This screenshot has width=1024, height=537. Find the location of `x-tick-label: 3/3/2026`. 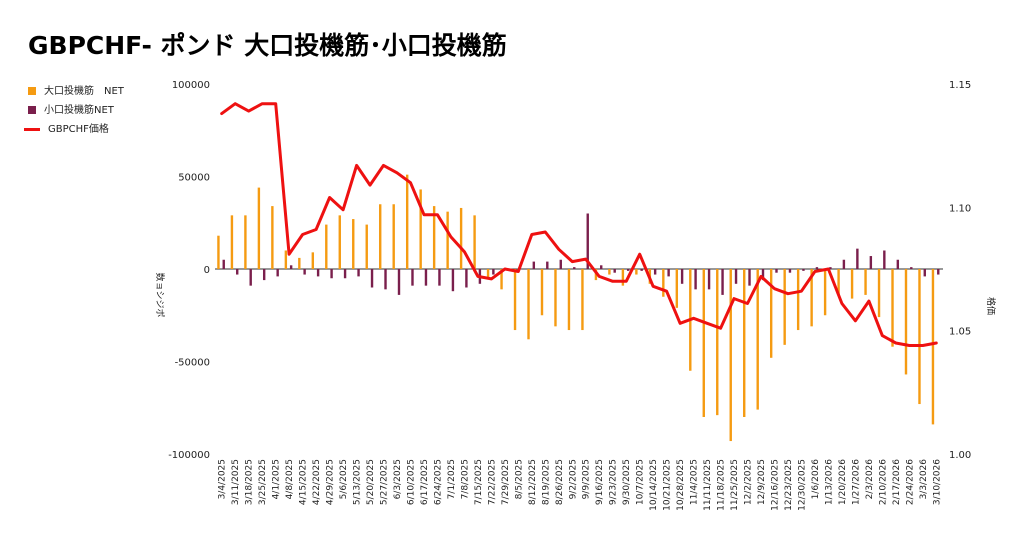

x-tick-label: 3/3/2026 is located at coordinates (924, 479).